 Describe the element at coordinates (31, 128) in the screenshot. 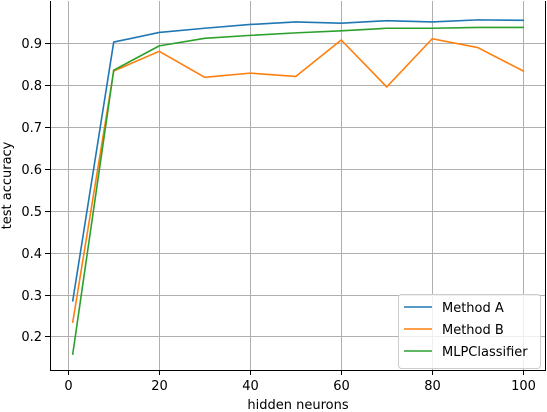

I see `y-tick-label: 0.7` at that location.